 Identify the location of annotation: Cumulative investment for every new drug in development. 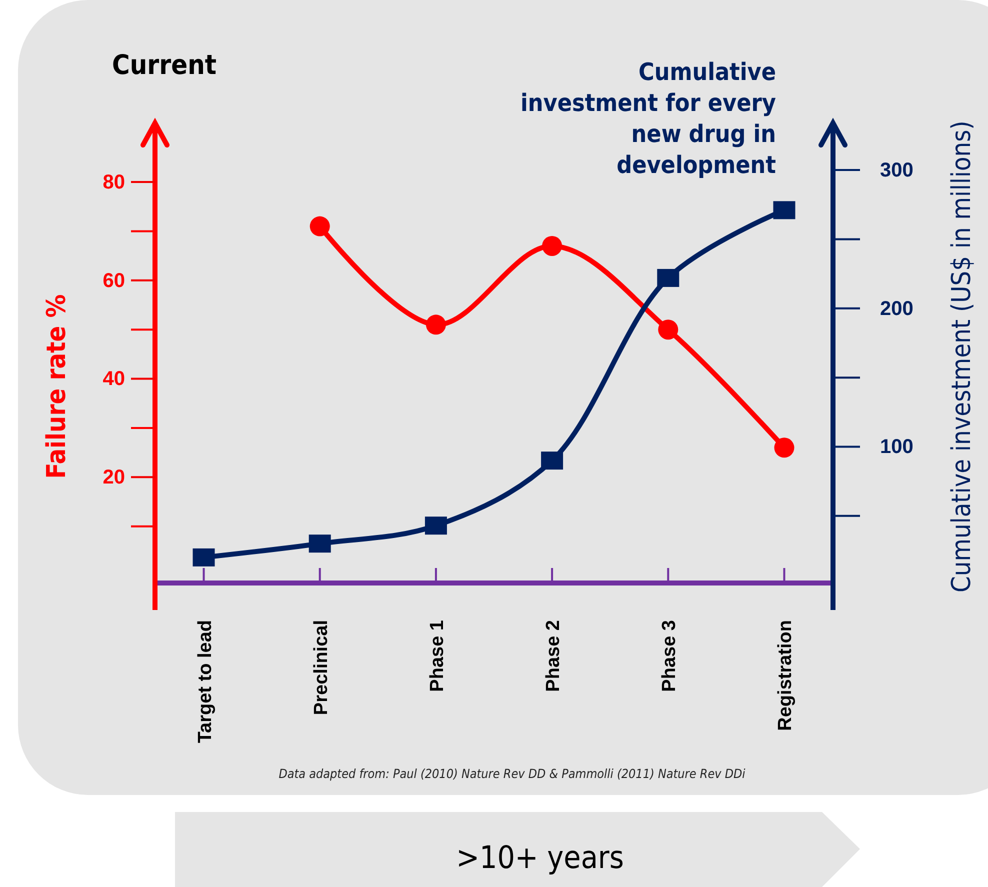
(648, 118).